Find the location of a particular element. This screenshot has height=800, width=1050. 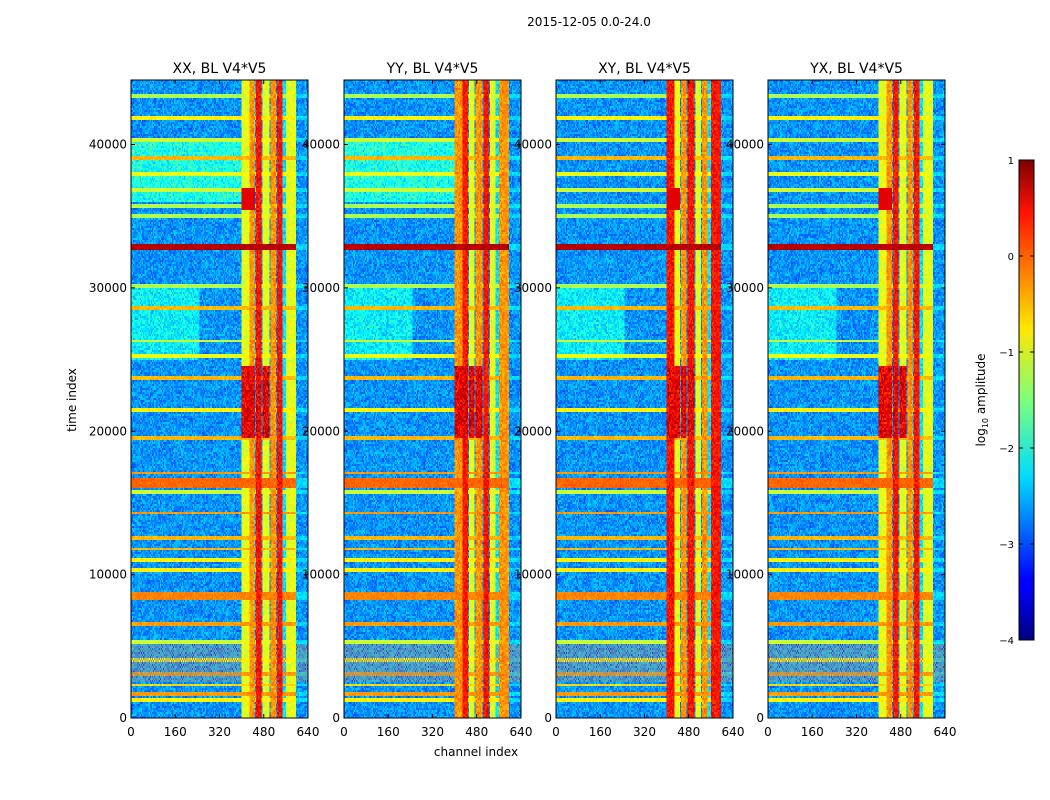

colorbar-gradient is located at coordinates (1026, 400).